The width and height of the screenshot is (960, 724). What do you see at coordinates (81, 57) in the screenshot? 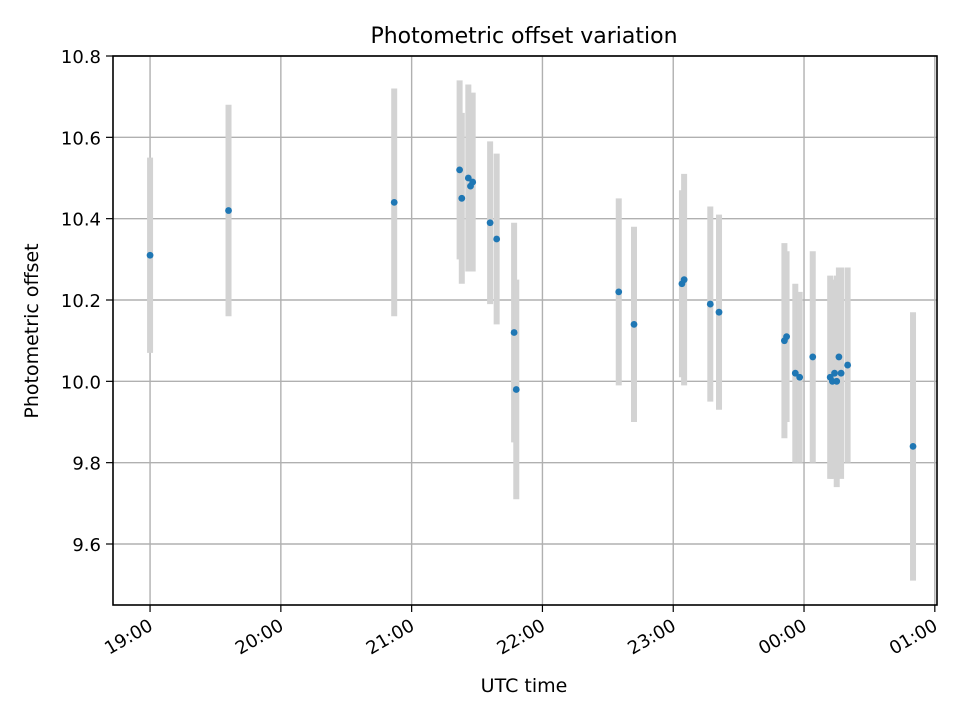
I see `y-tick-label: 10.8` at bounding box center [81, 57].